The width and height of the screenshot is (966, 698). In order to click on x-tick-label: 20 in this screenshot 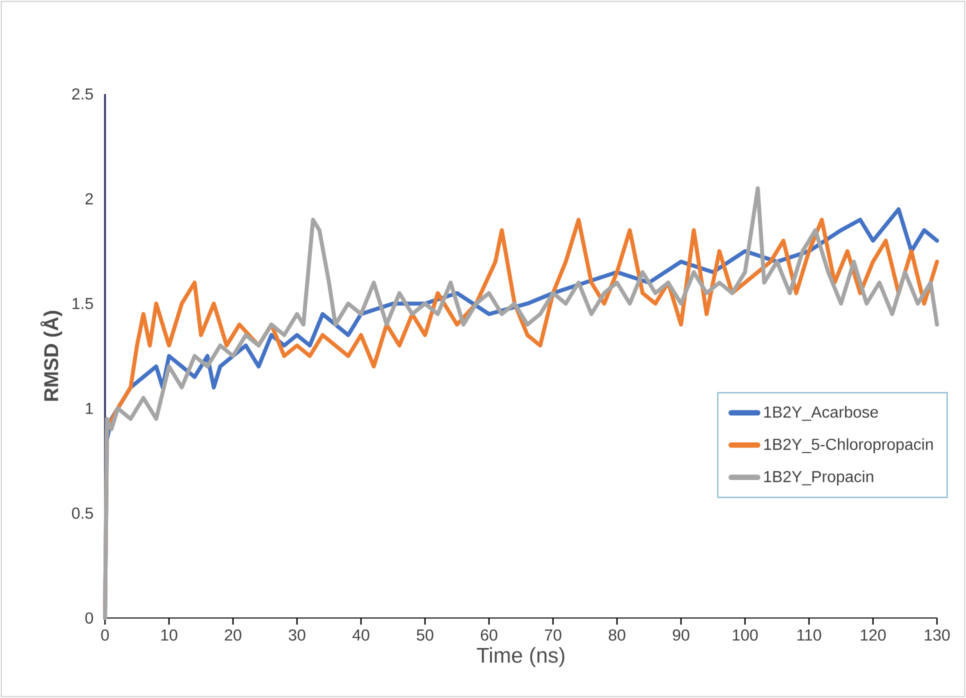, I will do `click(233, 635)`.